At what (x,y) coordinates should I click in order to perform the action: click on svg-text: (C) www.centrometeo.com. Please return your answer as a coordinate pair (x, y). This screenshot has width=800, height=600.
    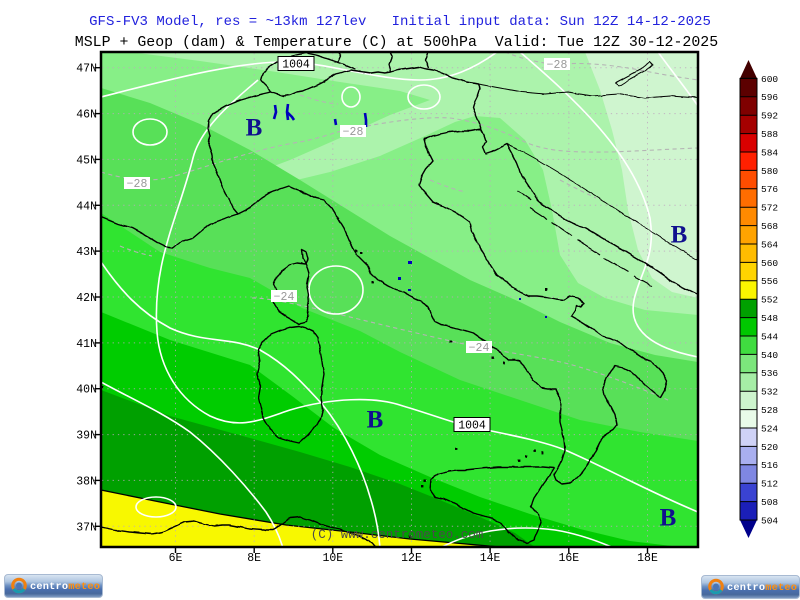
    Looking at the image, I should click on (397, 535).